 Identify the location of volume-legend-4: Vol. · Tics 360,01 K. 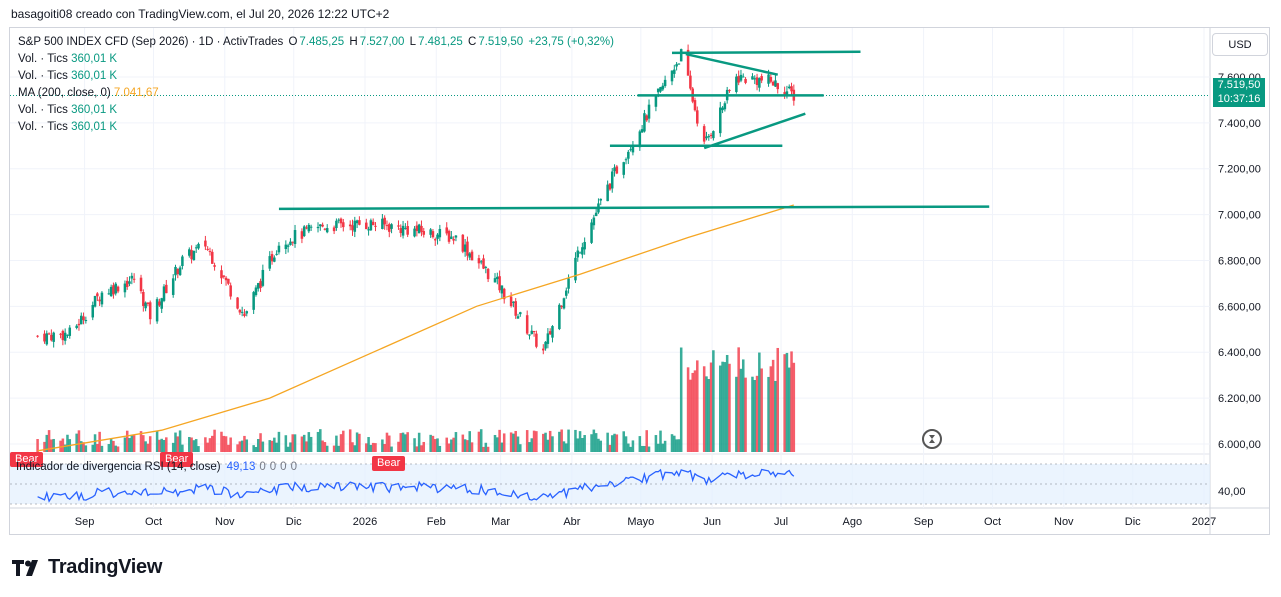
(68, 127).